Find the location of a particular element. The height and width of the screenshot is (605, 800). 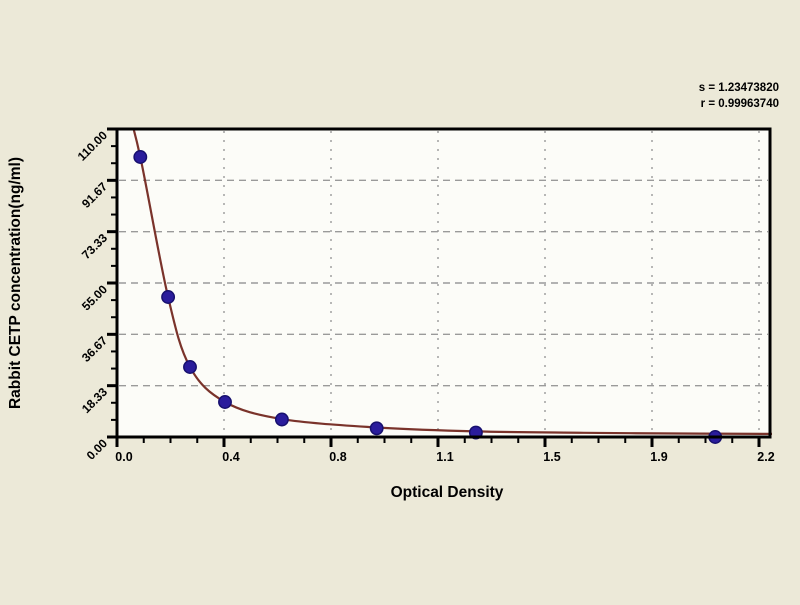

y-tick-label: 73.33 is located at coordinates (94, 246).